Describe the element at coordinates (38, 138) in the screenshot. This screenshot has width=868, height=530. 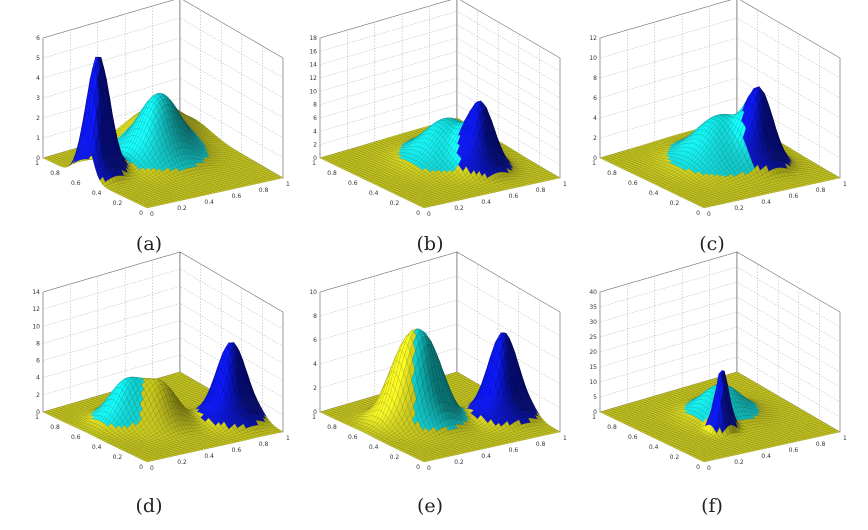
I see `z-tick-label: 1` at that location.